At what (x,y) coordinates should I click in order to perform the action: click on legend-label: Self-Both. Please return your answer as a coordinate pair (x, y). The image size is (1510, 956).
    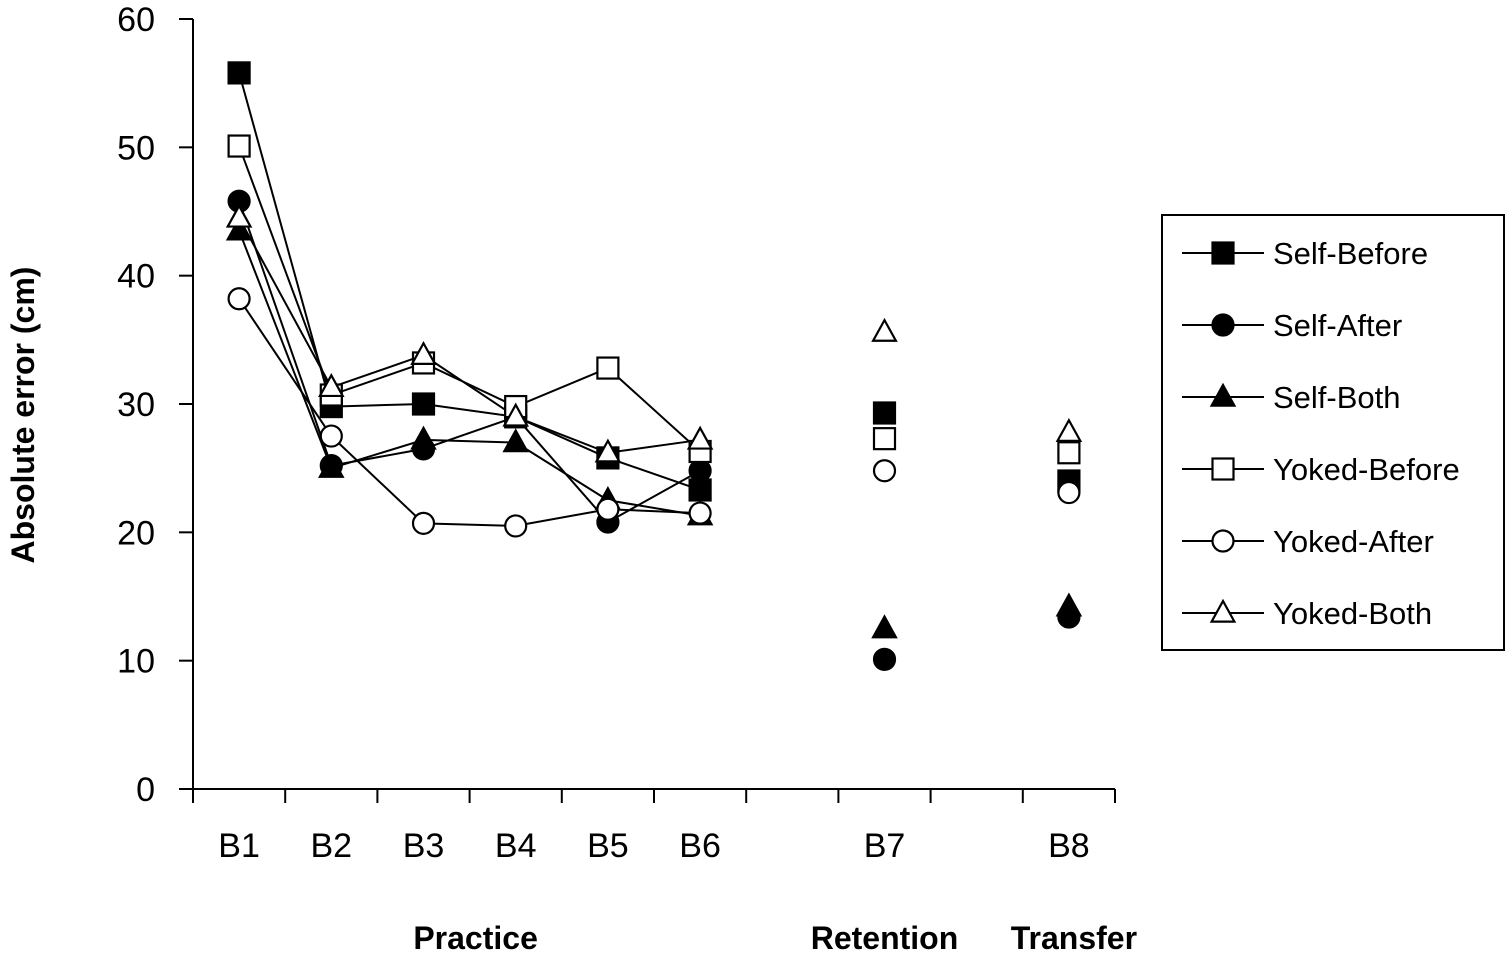
    Looking at the image, I should click on (1337, 397).